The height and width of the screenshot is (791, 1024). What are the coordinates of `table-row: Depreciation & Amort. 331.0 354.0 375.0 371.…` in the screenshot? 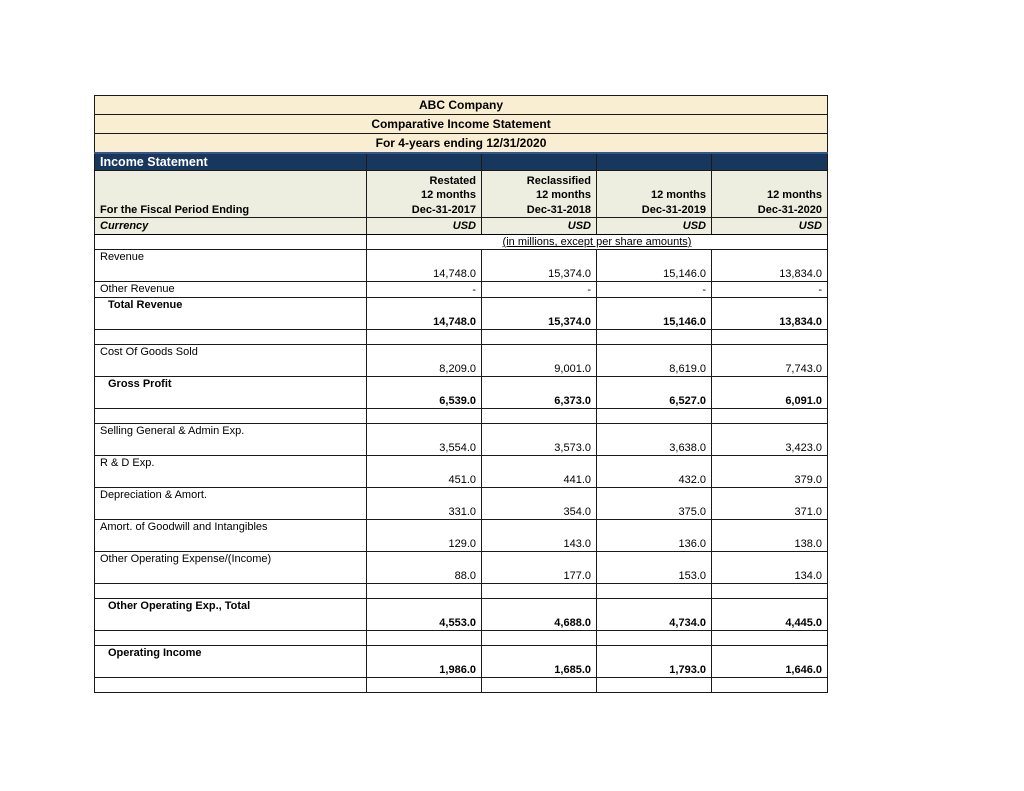 It's located at (461, 503).